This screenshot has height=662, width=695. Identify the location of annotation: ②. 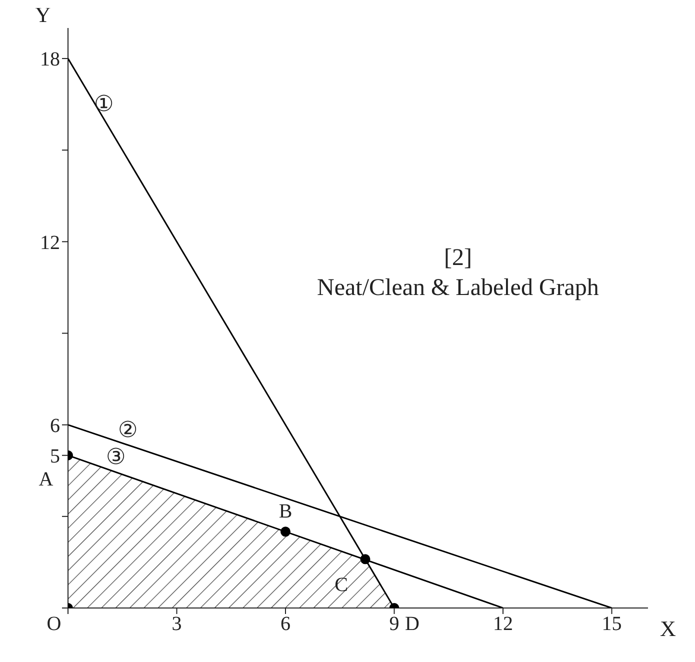
(128, 429).